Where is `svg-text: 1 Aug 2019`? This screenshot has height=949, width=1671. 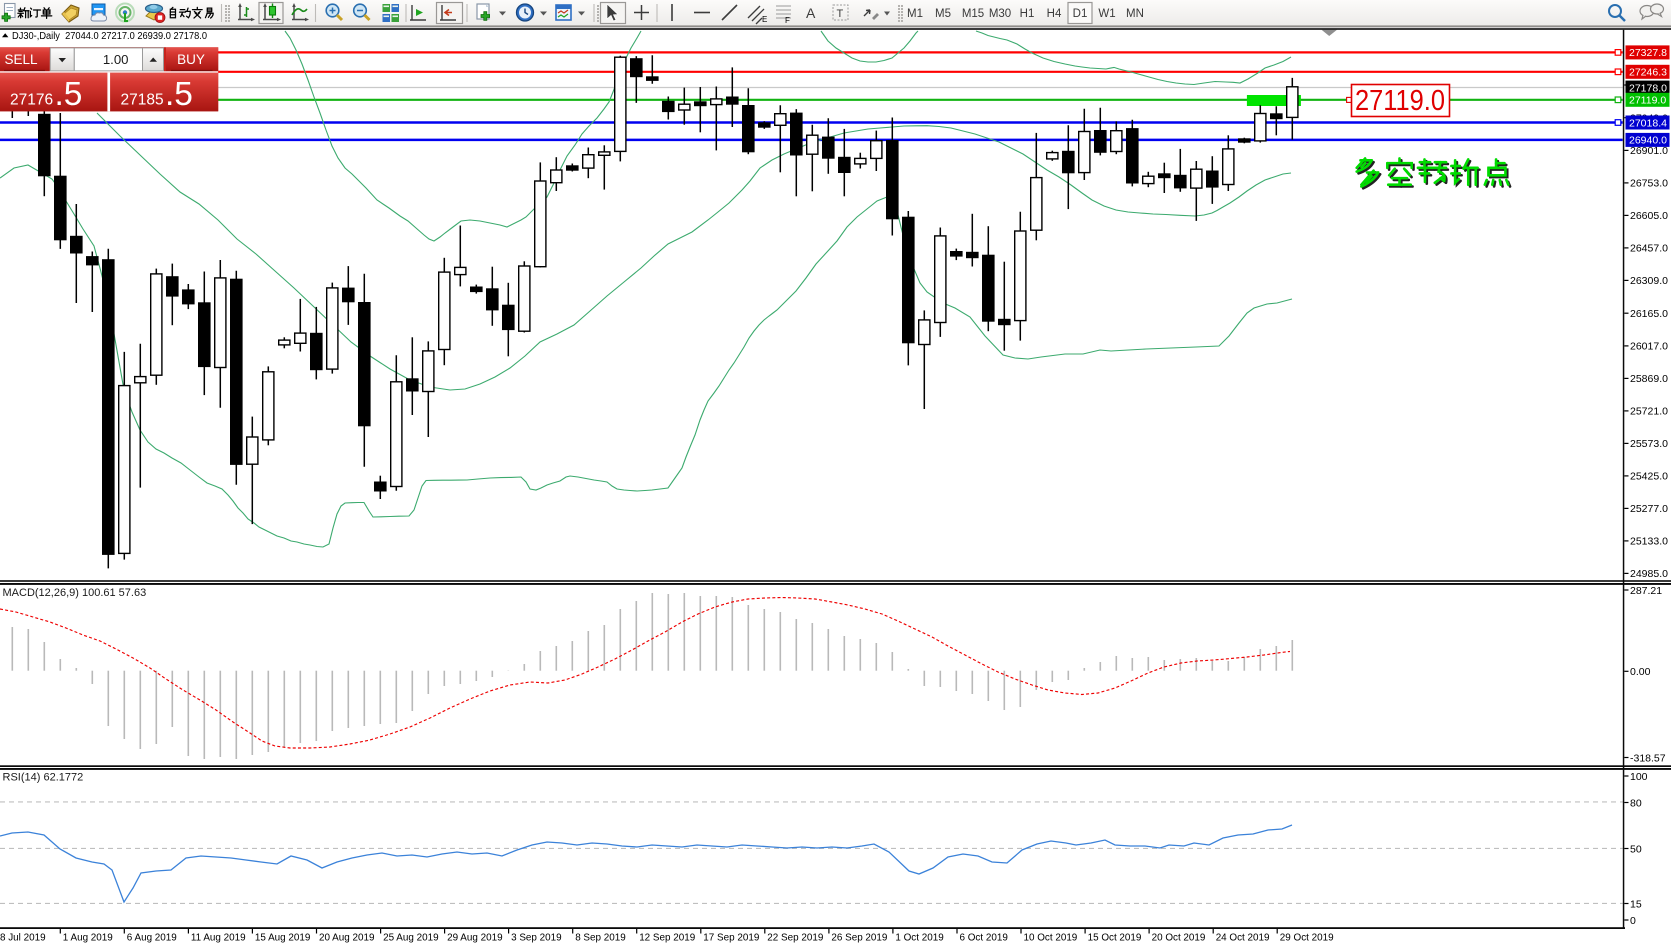 svg-text: 1 Aug 2019 is located at coordinates (88, 938).